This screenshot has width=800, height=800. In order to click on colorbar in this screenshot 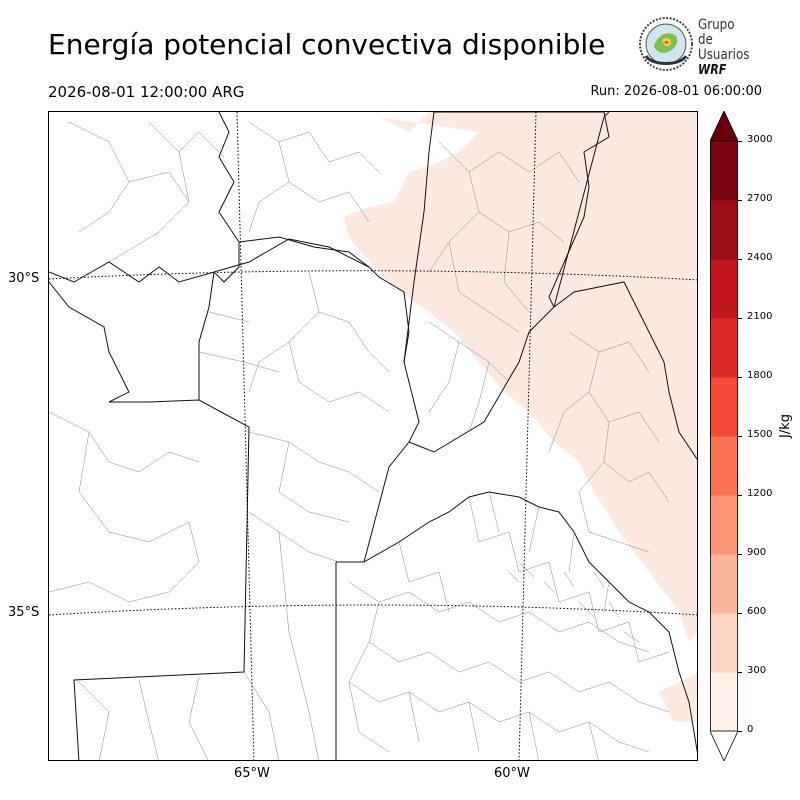, I will do `click(724, 436)`.